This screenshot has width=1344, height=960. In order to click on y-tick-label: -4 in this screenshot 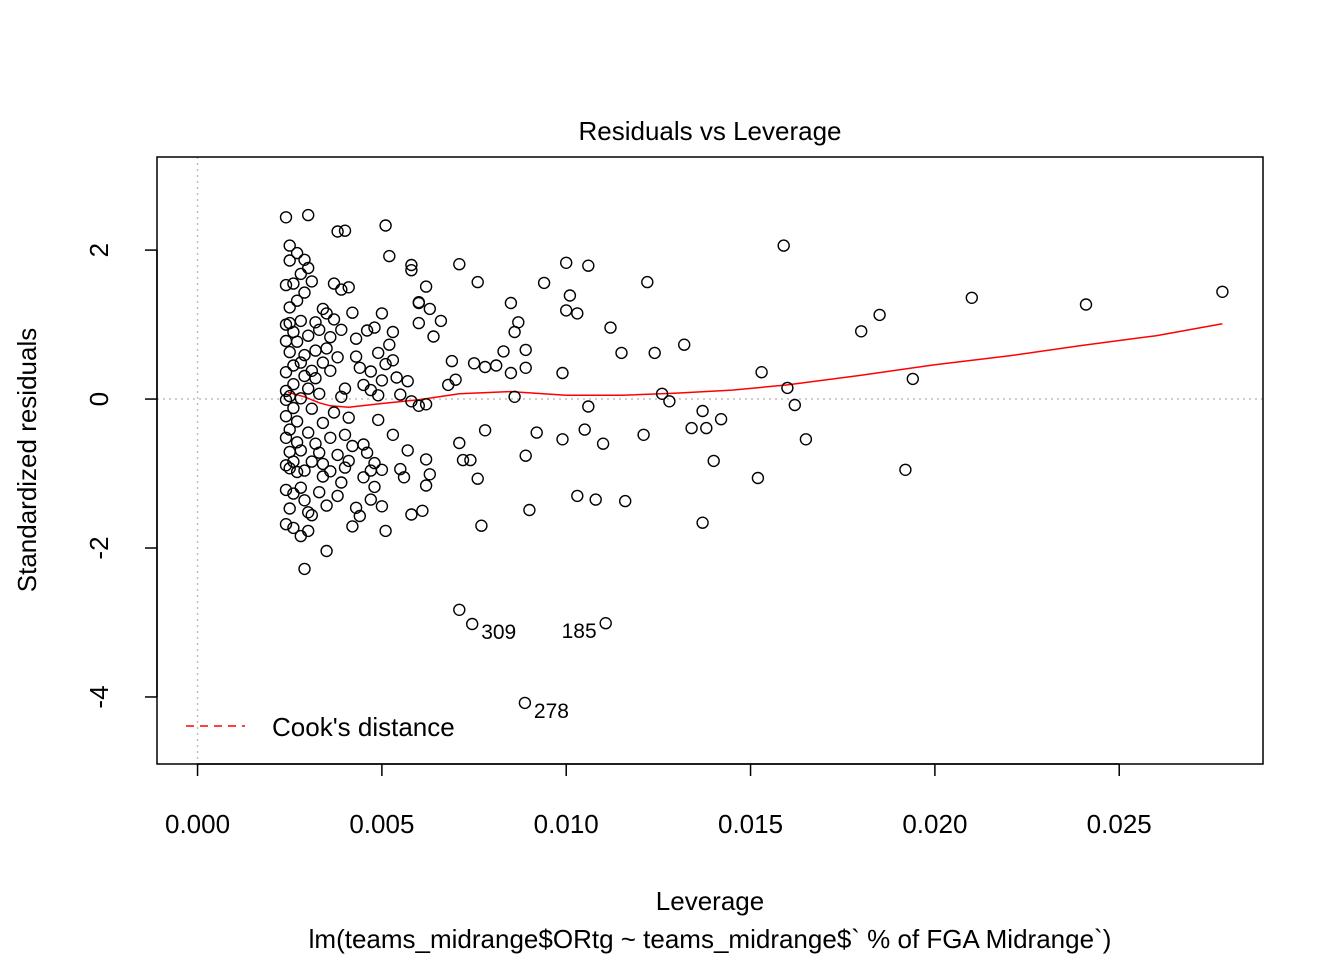, I will do `click(99, 696)`.